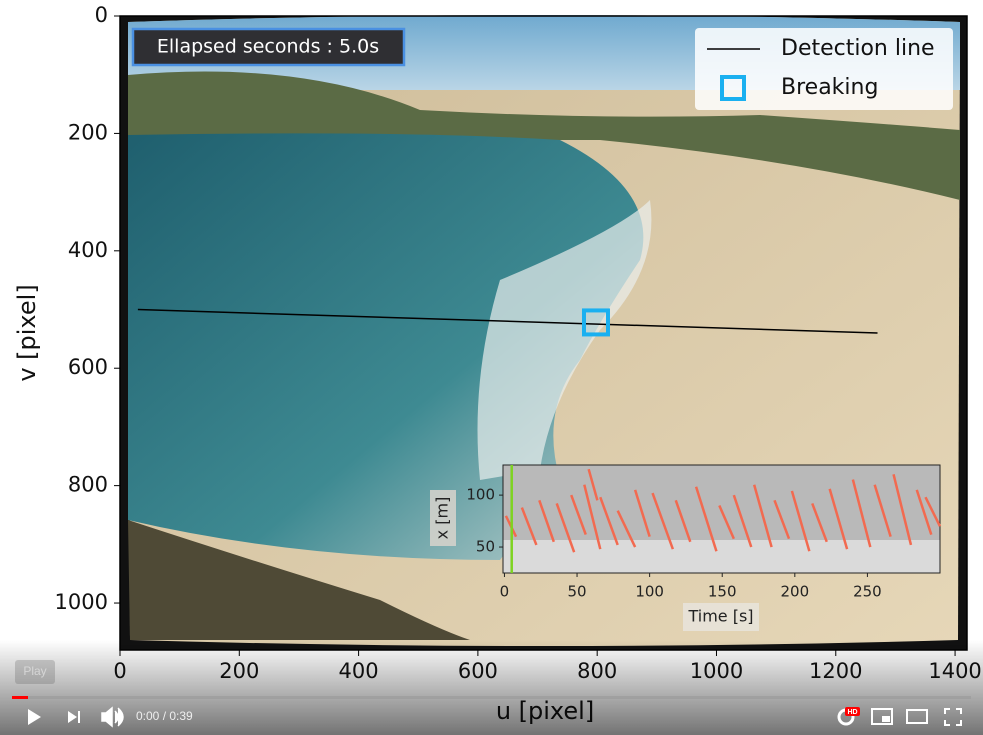 The image size is (983, 735). I want to click on legend-marker, so click(733, 88).